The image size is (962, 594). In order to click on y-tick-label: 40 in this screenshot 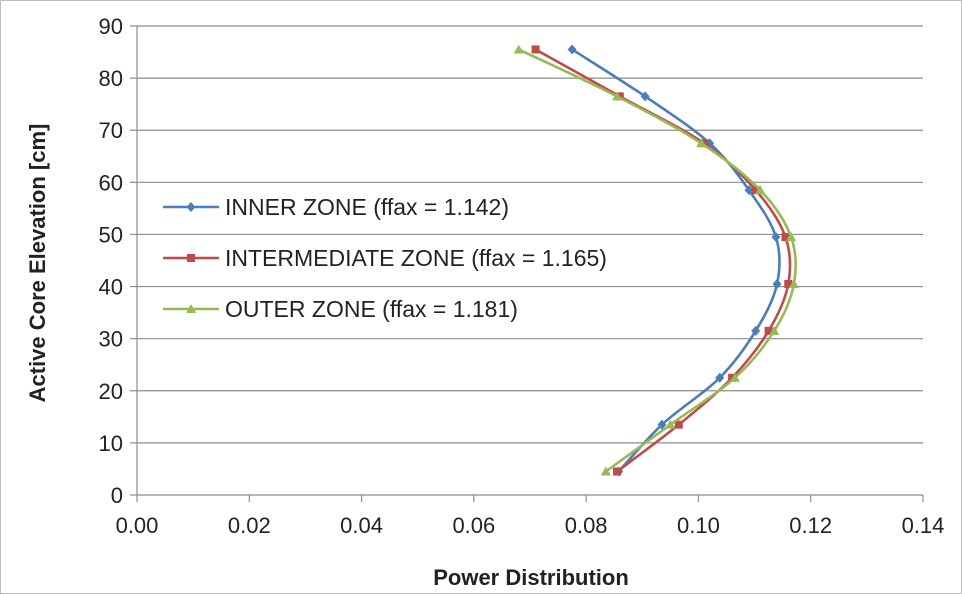, I will do `click(111, 287)`.